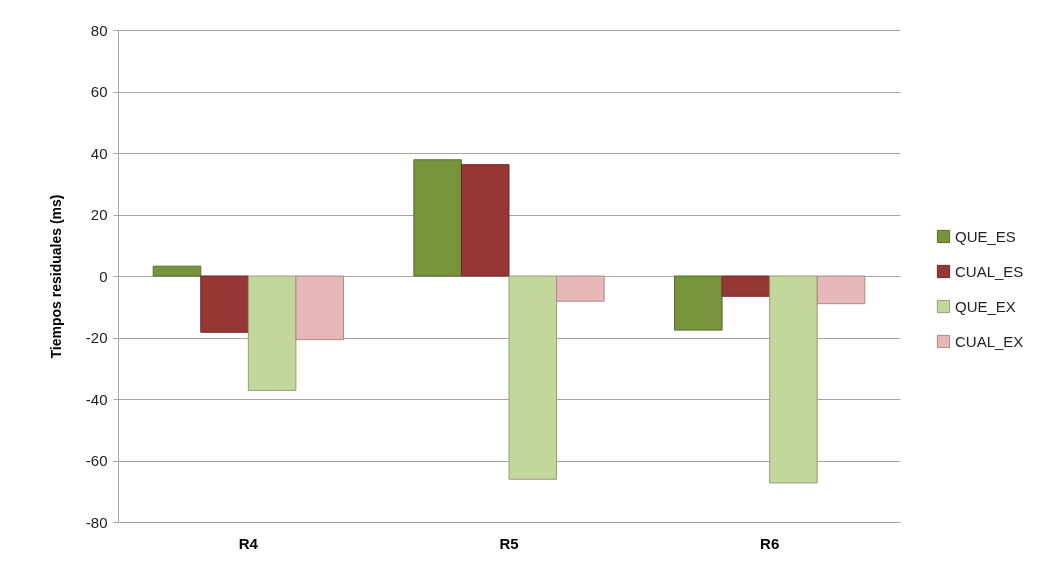  What do you see at coordinates (99, 153) in the screenshot?
I see `y-tick-label: 40` at bounding box center [99, 153].